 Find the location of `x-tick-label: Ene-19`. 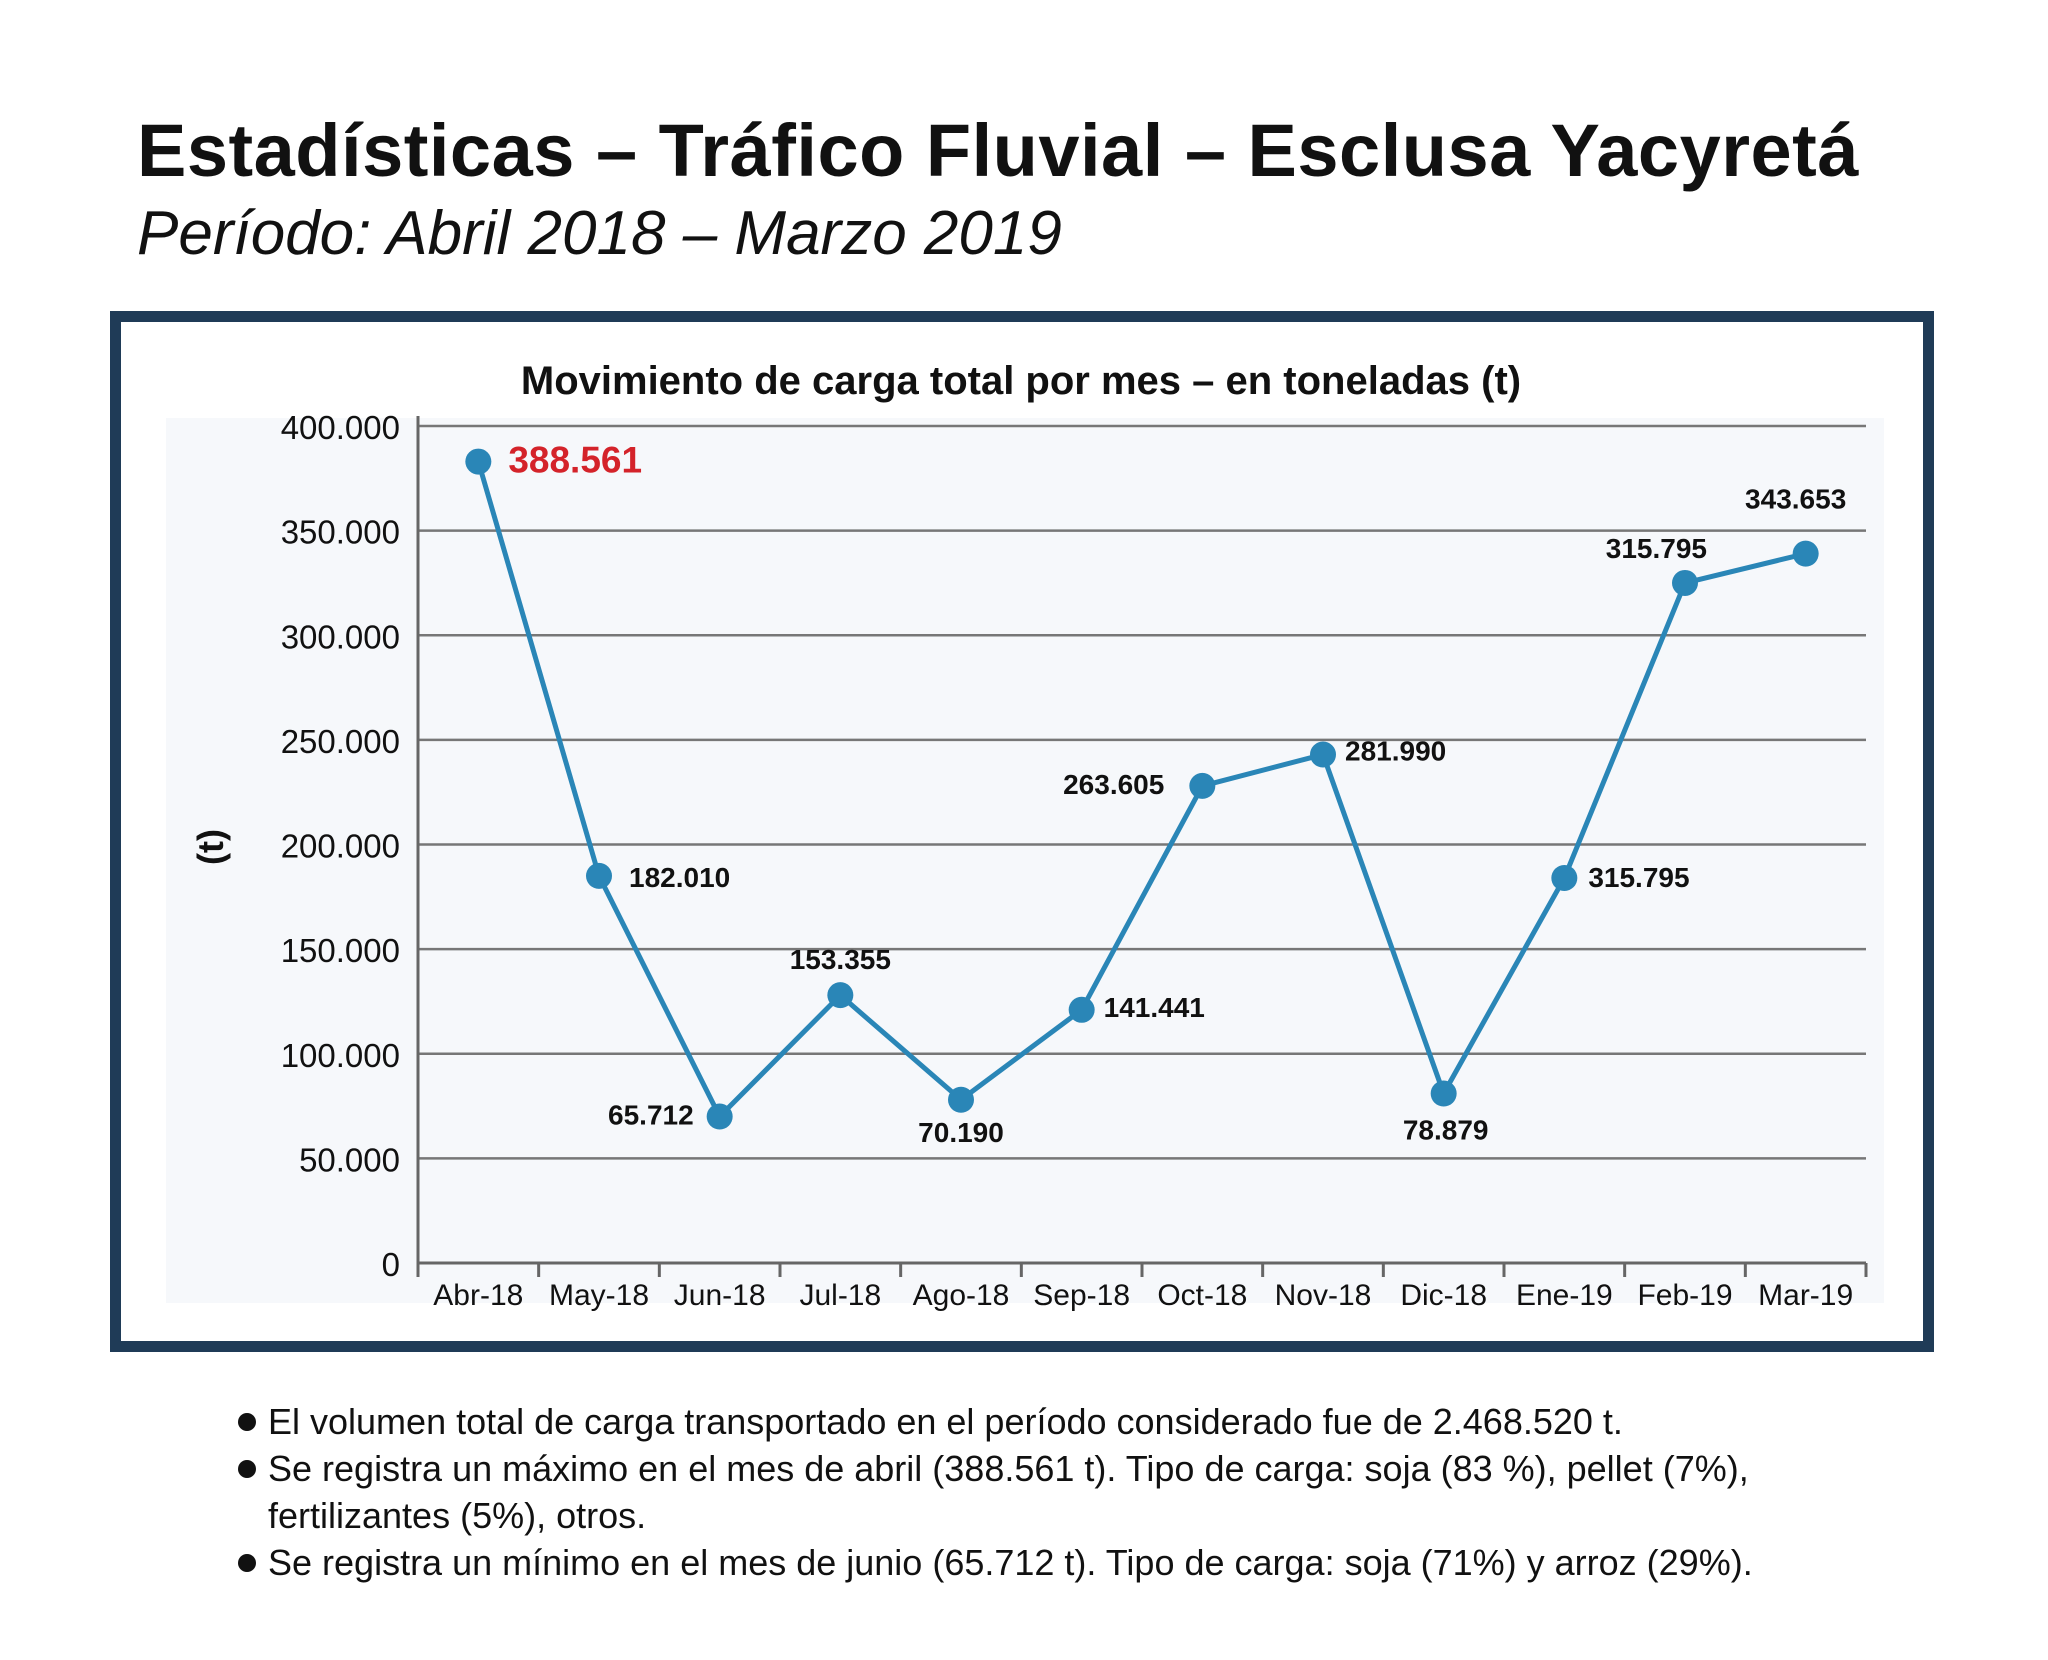

x-tick-label: Ene-19 is located at coordinates (1564, 1295).